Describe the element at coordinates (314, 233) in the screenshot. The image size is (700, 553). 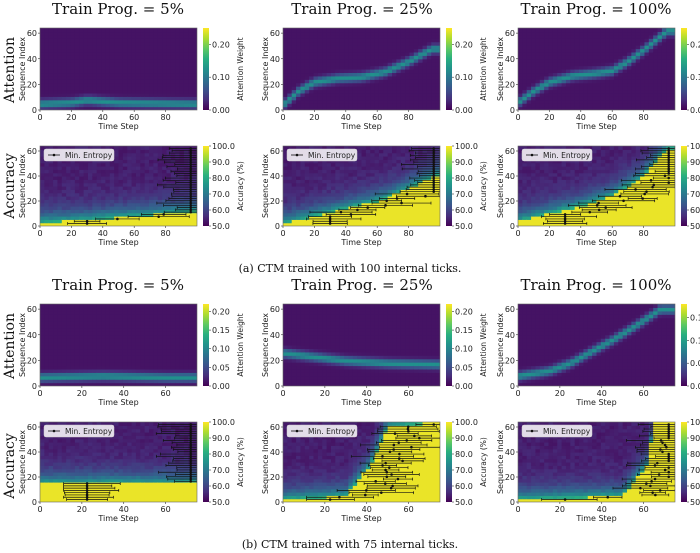
I see `x-tick-label: 20` at that location.